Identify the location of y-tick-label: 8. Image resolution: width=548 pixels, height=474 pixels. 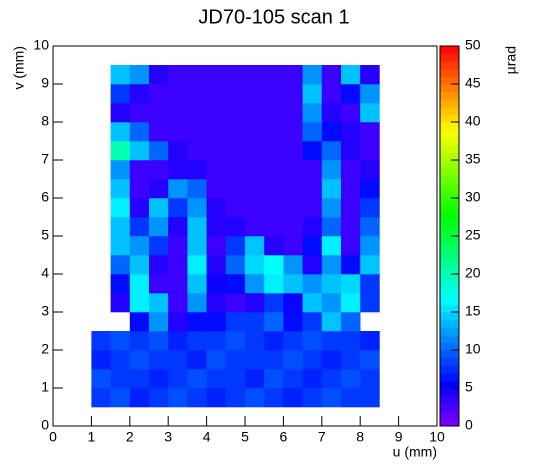
(45, 121).